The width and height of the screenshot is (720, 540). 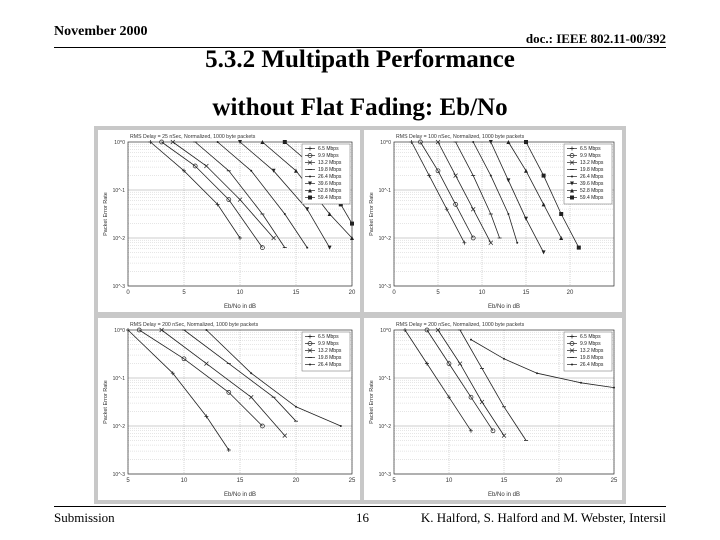 What do you see at coordinates (119, 143) in the screenshot?
I see `y-tick-label: 10^0` at bounding box center [119, 143].